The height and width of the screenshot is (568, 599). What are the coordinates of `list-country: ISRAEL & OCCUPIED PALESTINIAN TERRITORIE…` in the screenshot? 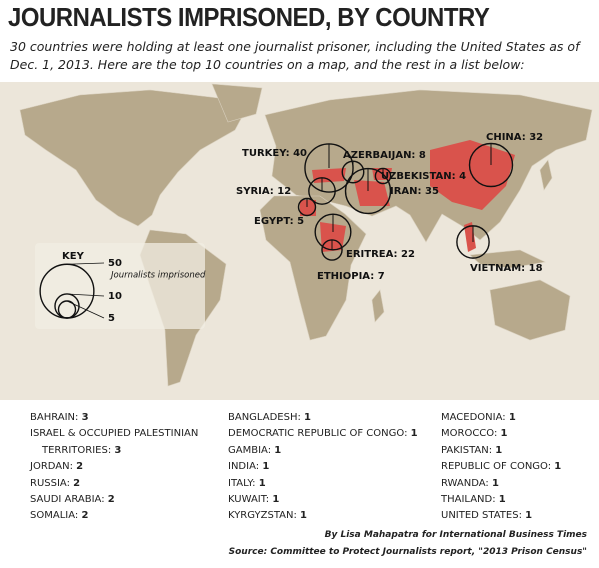 It's located at (114, 442).